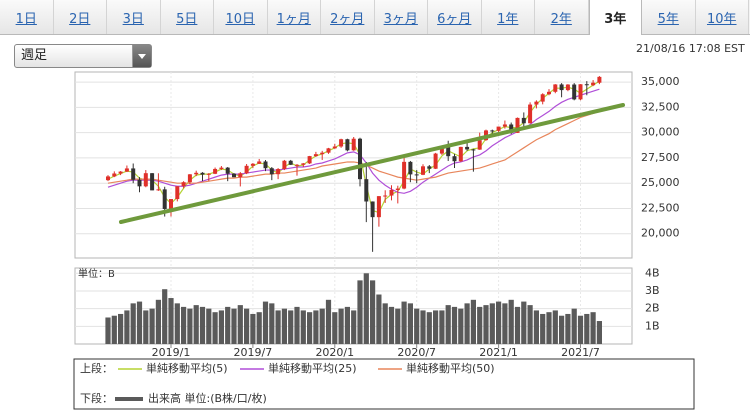 This screenshot has width=750, height=412. I want to click on y-tick-label: 4B, so click(652, 272).